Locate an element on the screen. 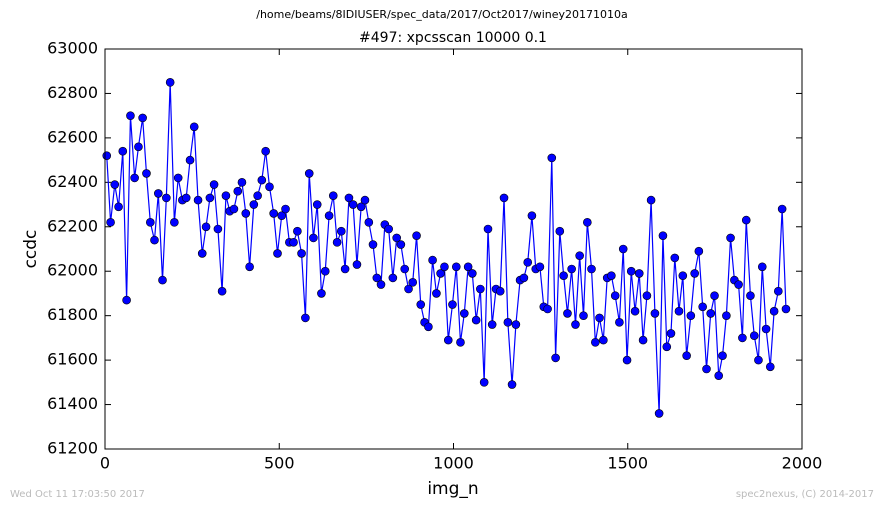 The height and width of the screenshot is (509, 884). y-tick-label: 62800 is located at coordinates (72, 92).